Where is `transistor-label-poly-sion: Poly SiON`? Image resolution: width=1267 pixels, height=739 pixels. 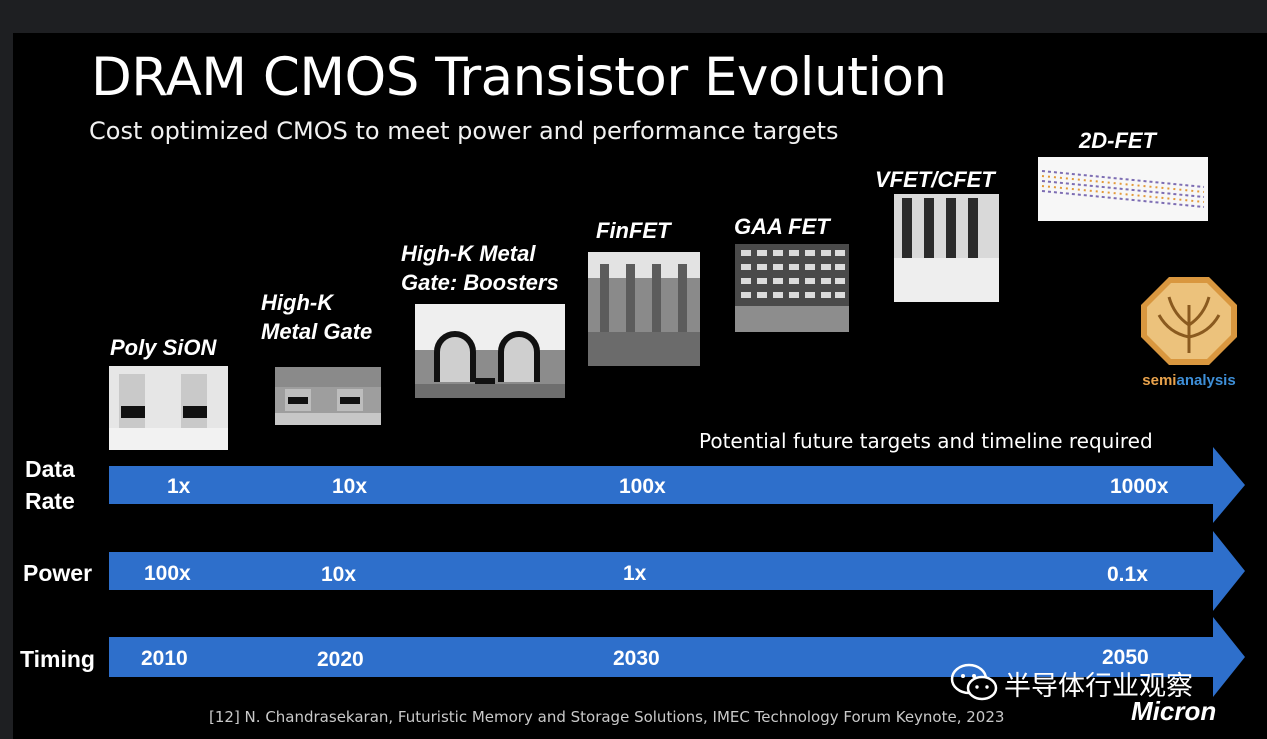 transistor-label-poly-sion: Poly SiON is located at coordinates (163, 347).